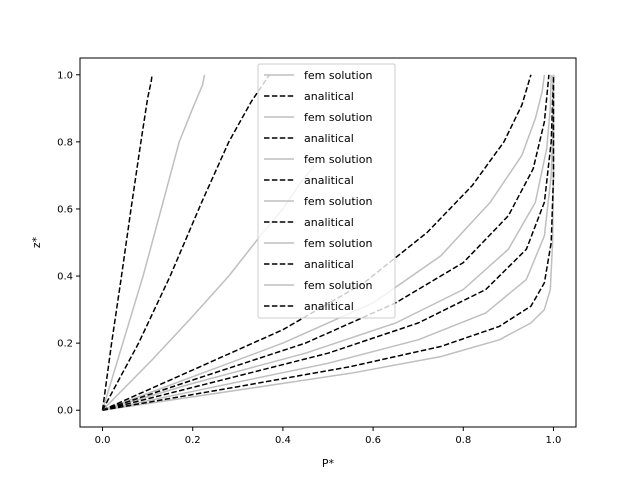  What do you see at coordinates (65, 142) in the screenshot?
I see `y-tick-label: 0.8` at bounding box center [65, 142].